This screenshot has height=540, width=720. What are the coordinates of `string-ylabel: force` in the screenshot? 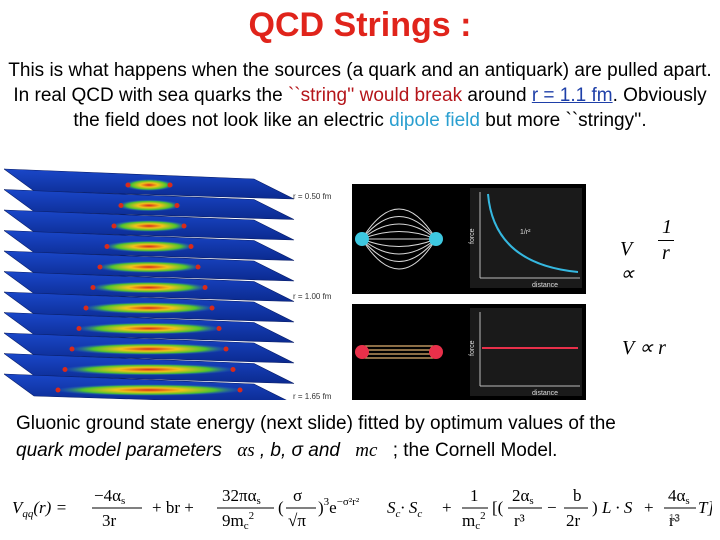 It's located at (472, 348).